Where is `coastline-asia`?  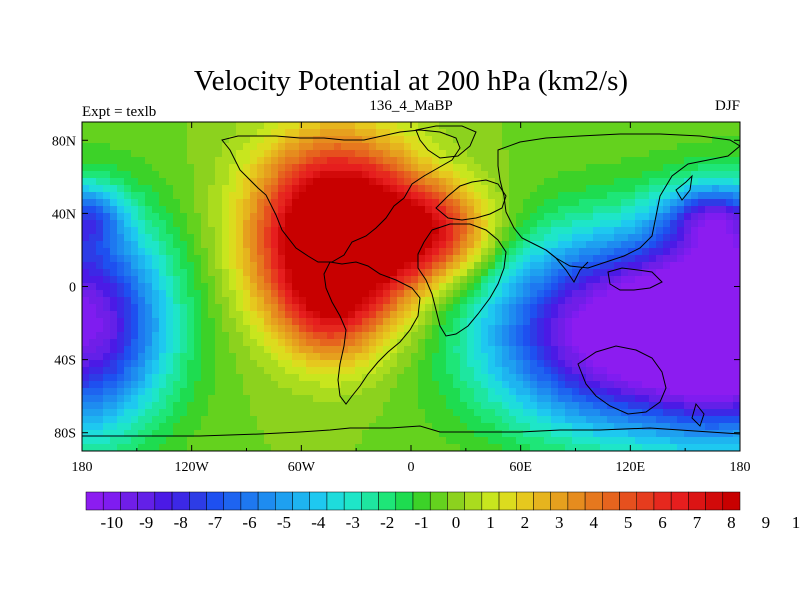
coastline-asia is located at coordinates (618, 201).